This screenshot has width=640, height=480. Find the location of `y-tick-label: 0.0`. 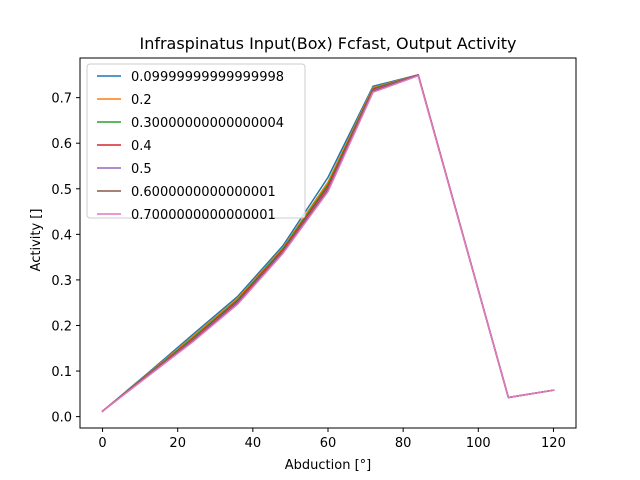

y-tick-label: 0.0 is located at coordinates (61, 418).